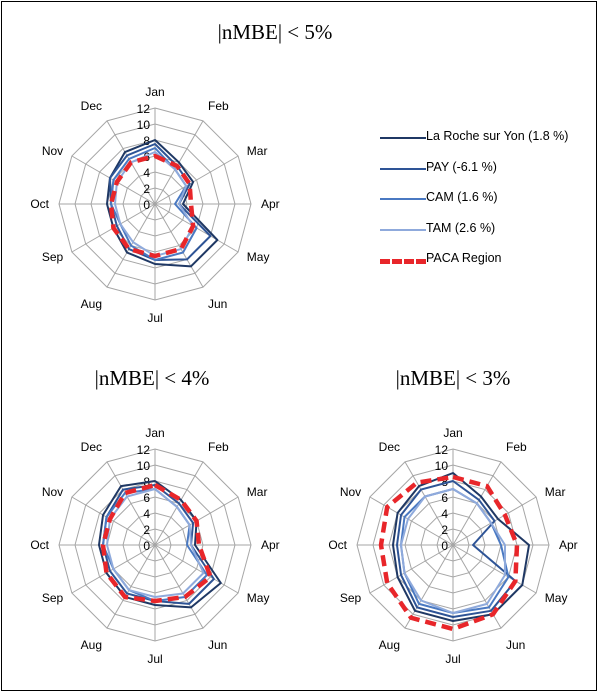 The width and height of the screenshot is (599, 693). I want to click on legend-label: PACA Region, so click(464, 258).